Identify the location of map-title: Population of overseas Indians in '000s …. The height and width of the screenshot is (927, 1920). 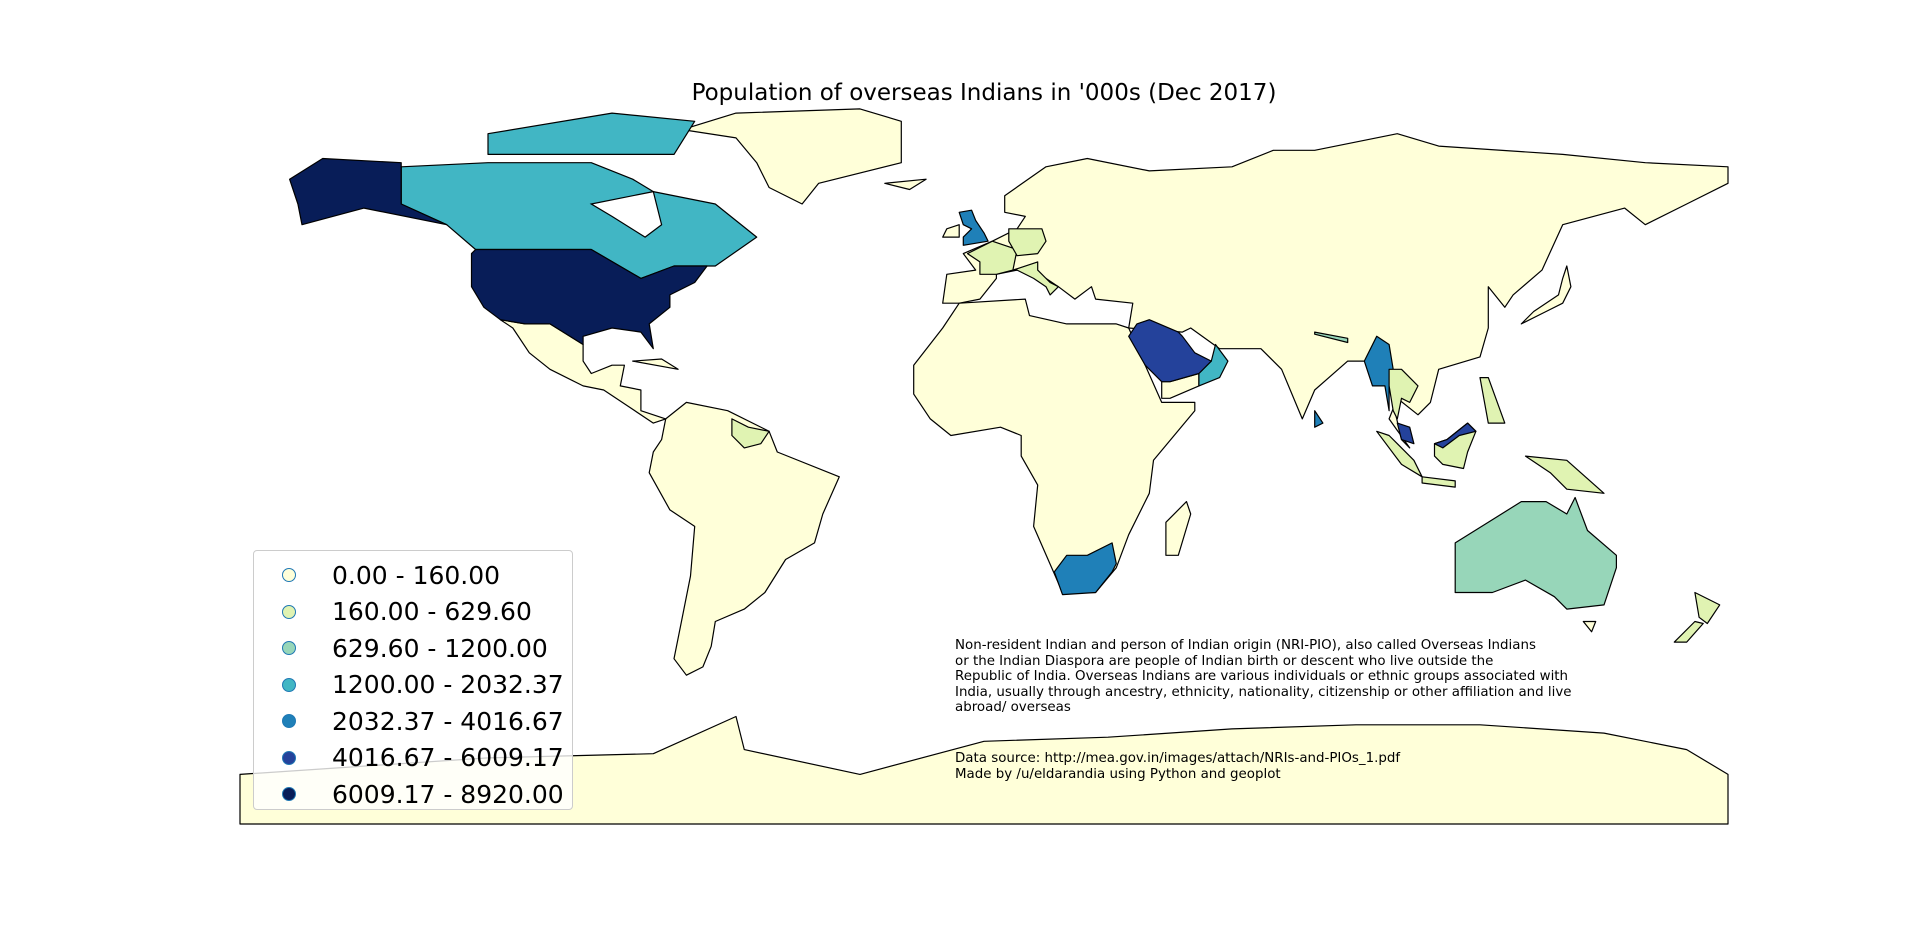
(984, 93).